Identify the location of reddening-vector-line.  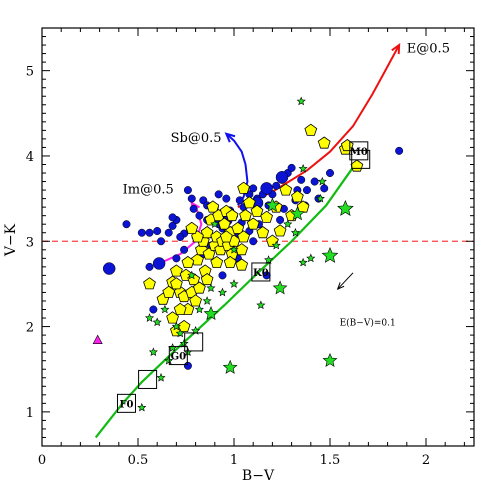
(345, 281).